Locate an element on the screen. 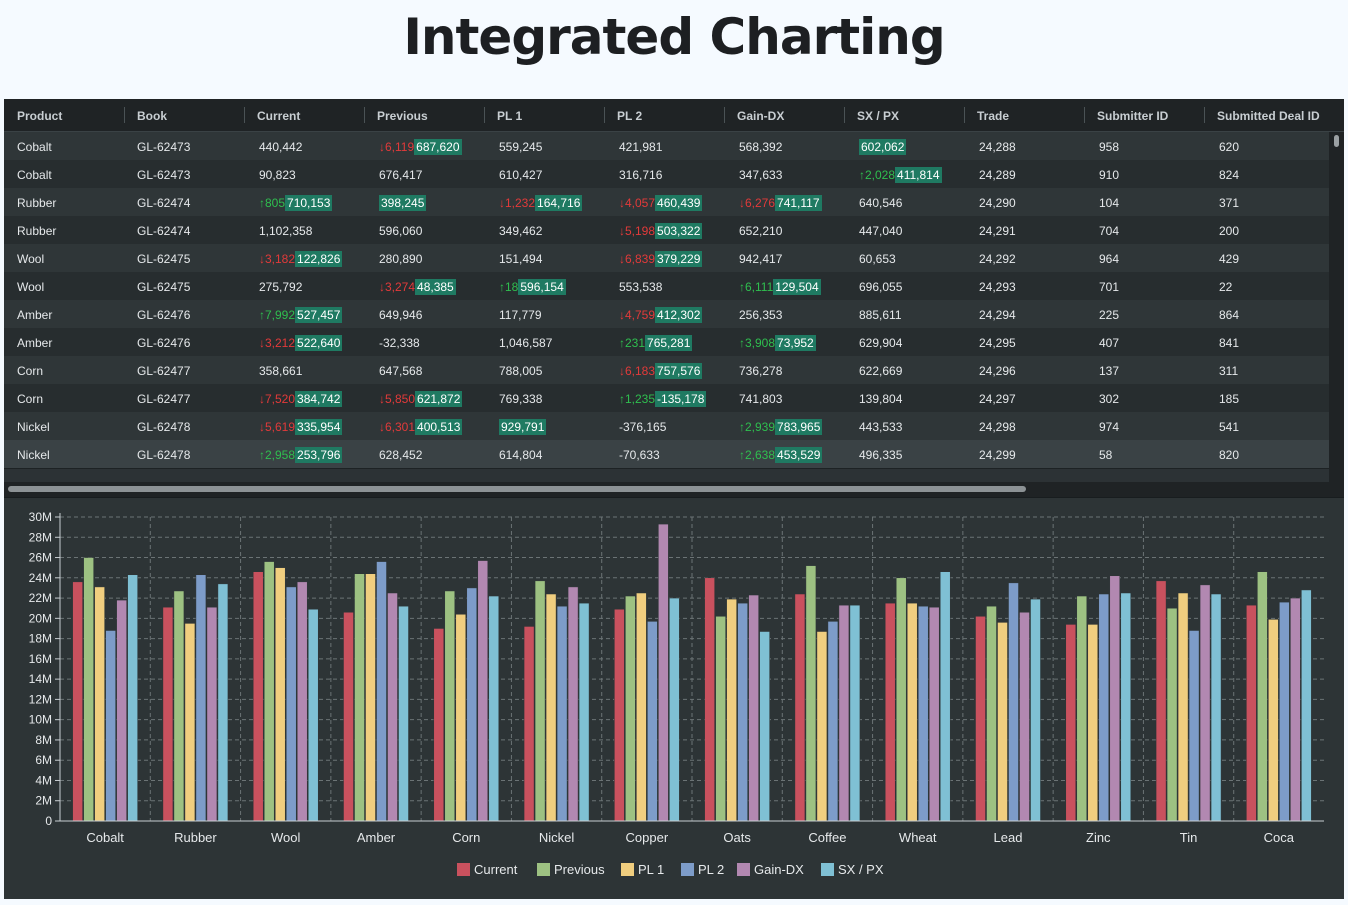 Image resolution: width=1348 pixels, height=905 pixels. cell-current: 275,792 is located at coordinates (274, 286).